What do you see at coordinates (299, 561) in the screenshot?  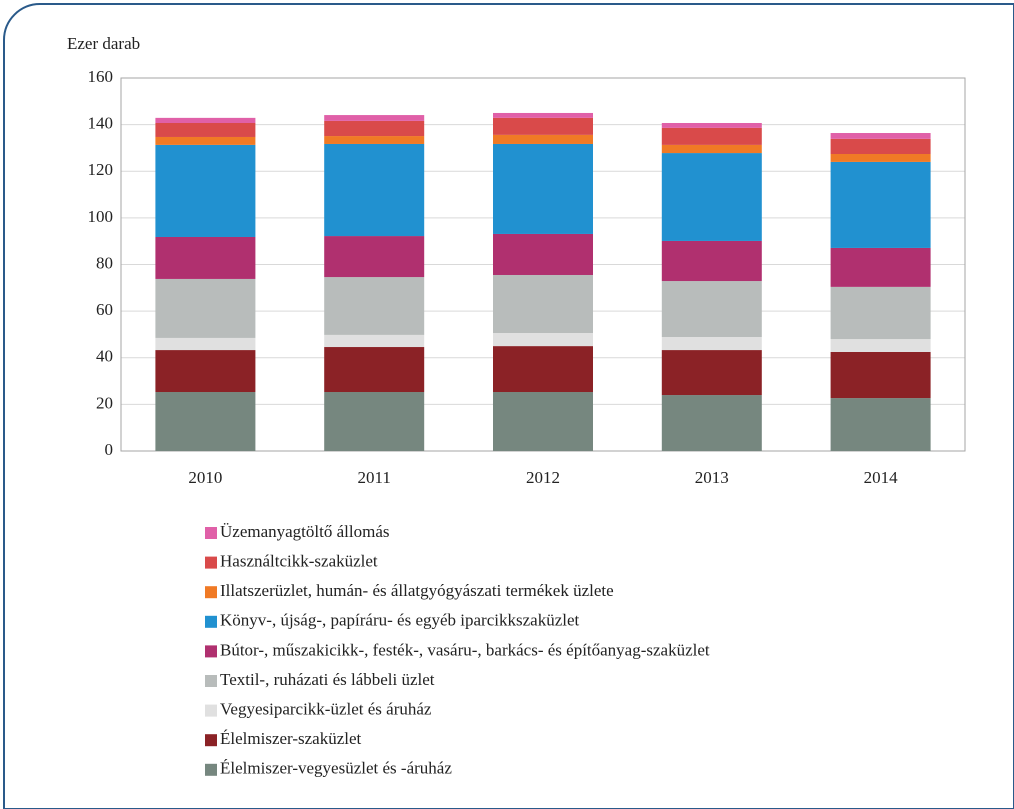 I see `legend-label: Használtcikk-szaküzlet` at bounding box center [299, 561].